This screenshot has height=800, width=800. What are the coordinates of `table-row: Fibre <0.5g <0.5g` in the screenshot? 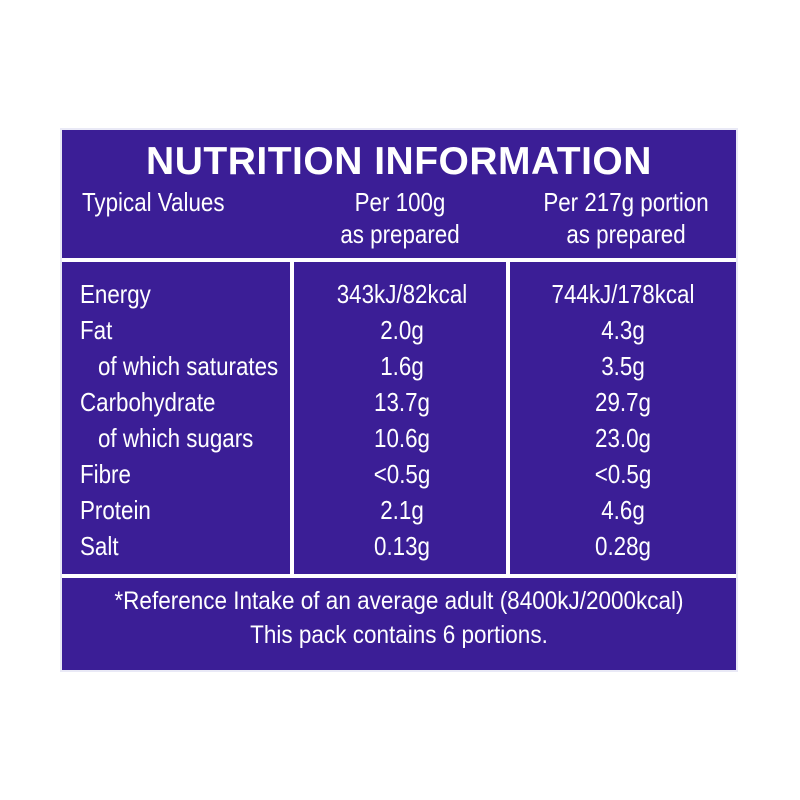 It's located at (399, 474).